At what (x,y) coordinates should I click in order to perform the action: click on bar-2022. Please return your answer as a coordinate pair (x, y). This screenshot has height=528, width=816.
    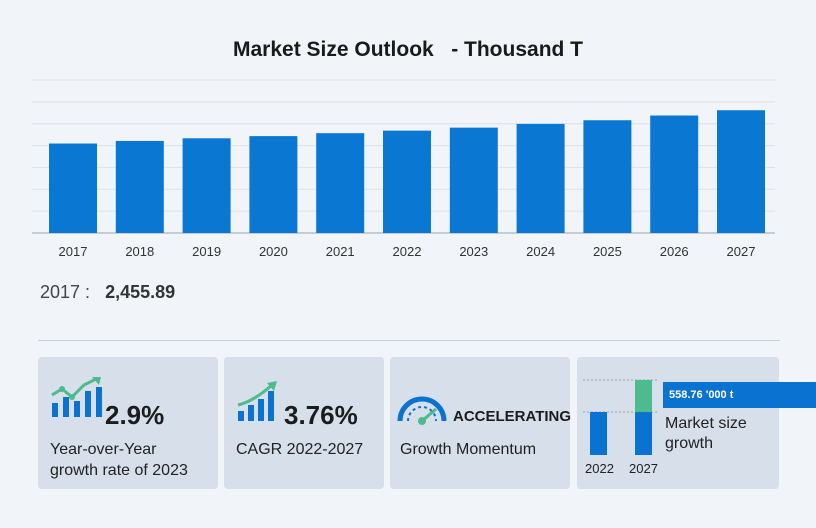
    Looking at the image, I should click on (407, 181).